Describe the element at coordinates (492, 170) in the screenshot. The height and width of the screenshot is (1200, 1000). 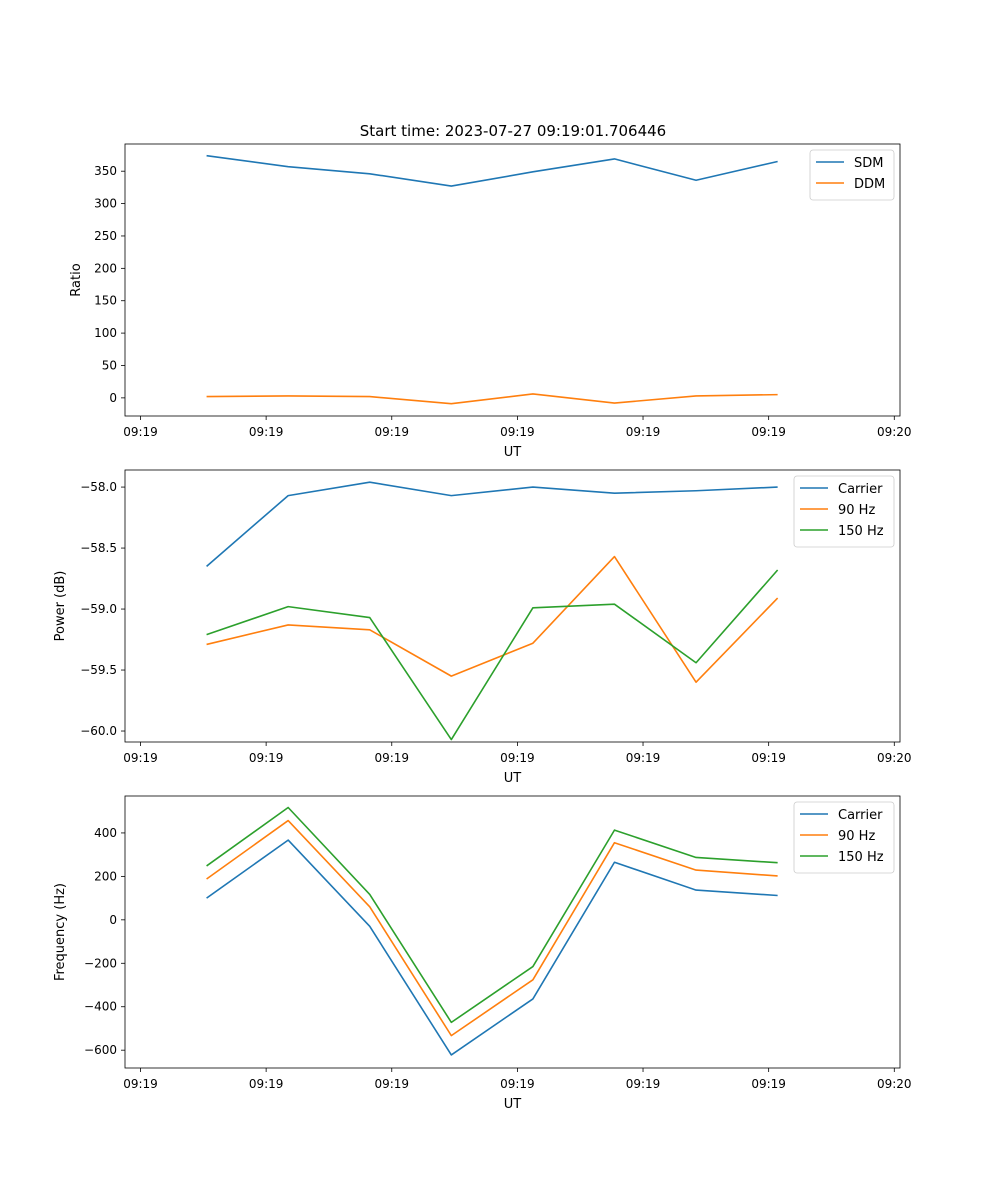
I see `series-line-sdm` at that location.